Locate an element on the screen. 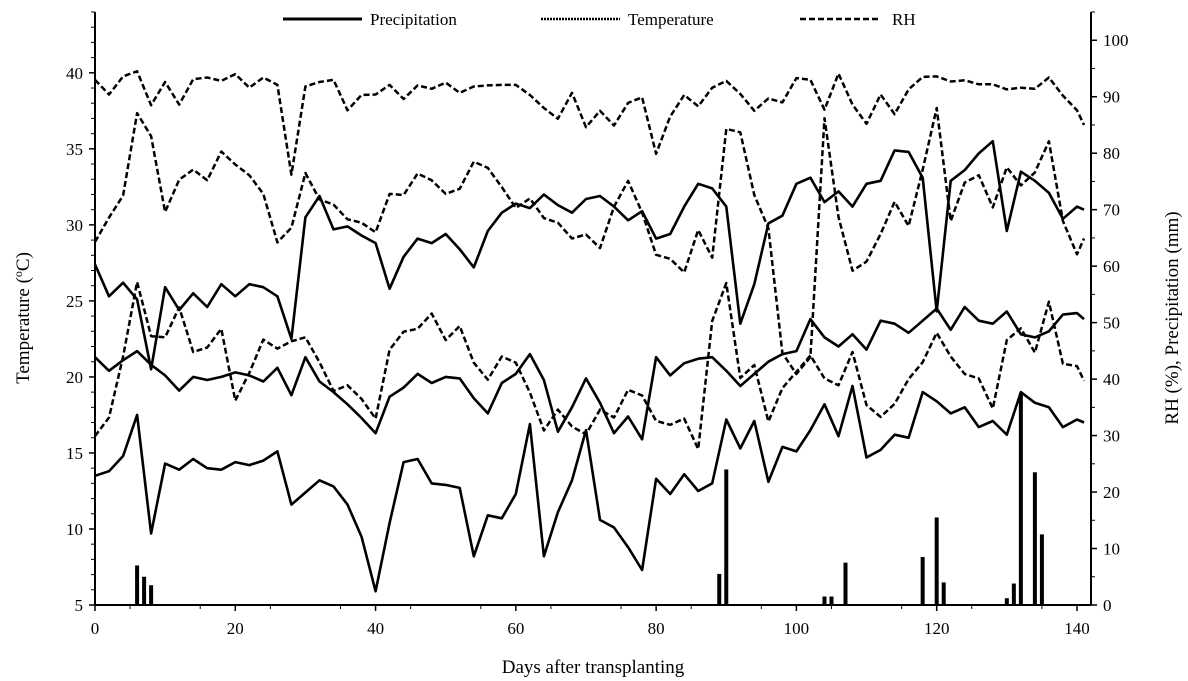 Image resolution: width=1188 pixels, height=681 pixels. x-tick-label: 0 is located at coordinates (95, 628).